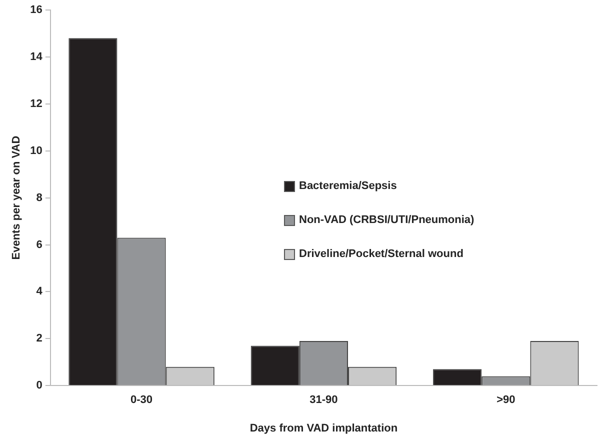 The height and width of the screenshot is (443, 609). Describe the element at coordinates (40, 292) in the screenshot. I see `y-tick-label: 4` at that location.